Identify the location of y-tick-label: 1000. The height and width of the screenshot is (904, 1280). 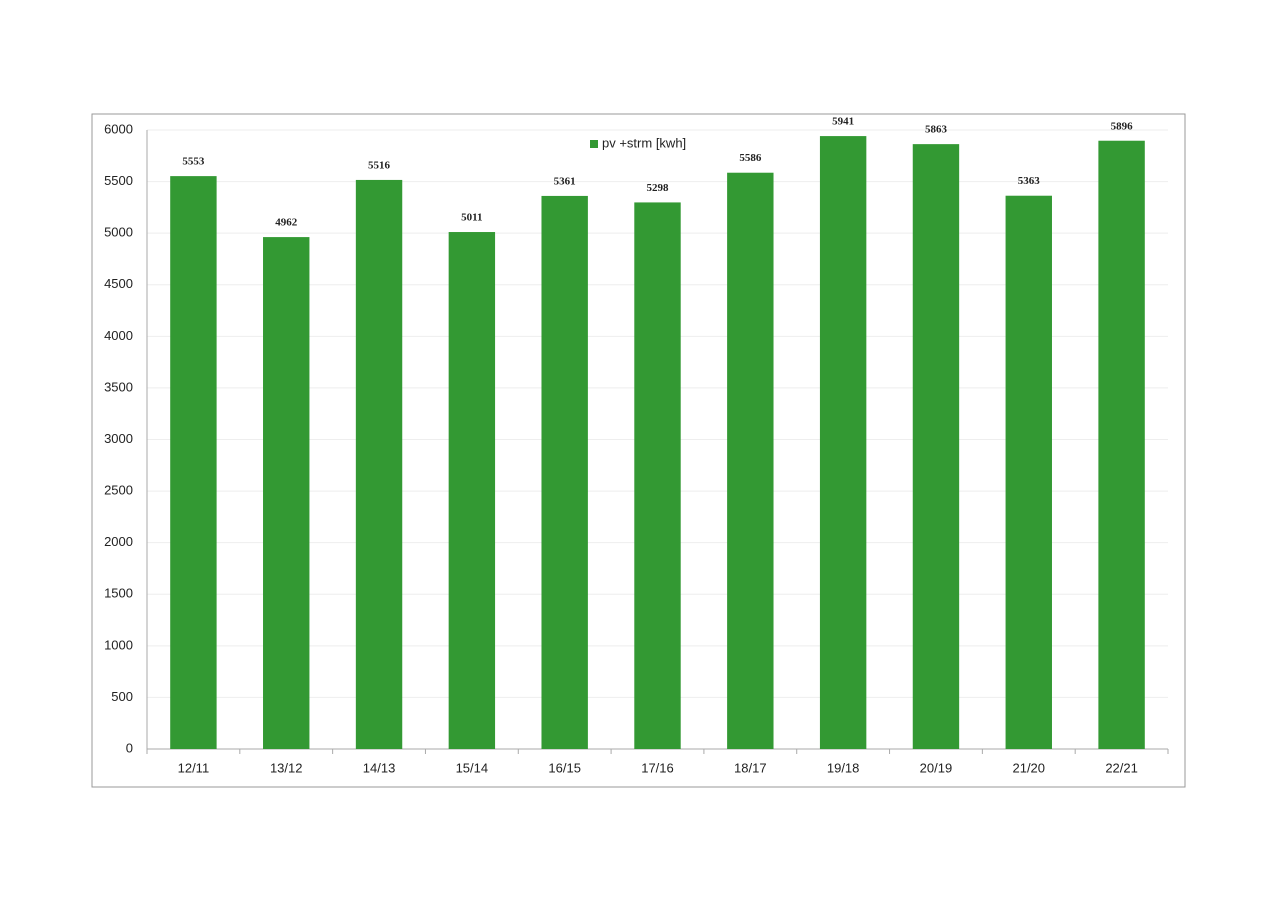
(118, 644).